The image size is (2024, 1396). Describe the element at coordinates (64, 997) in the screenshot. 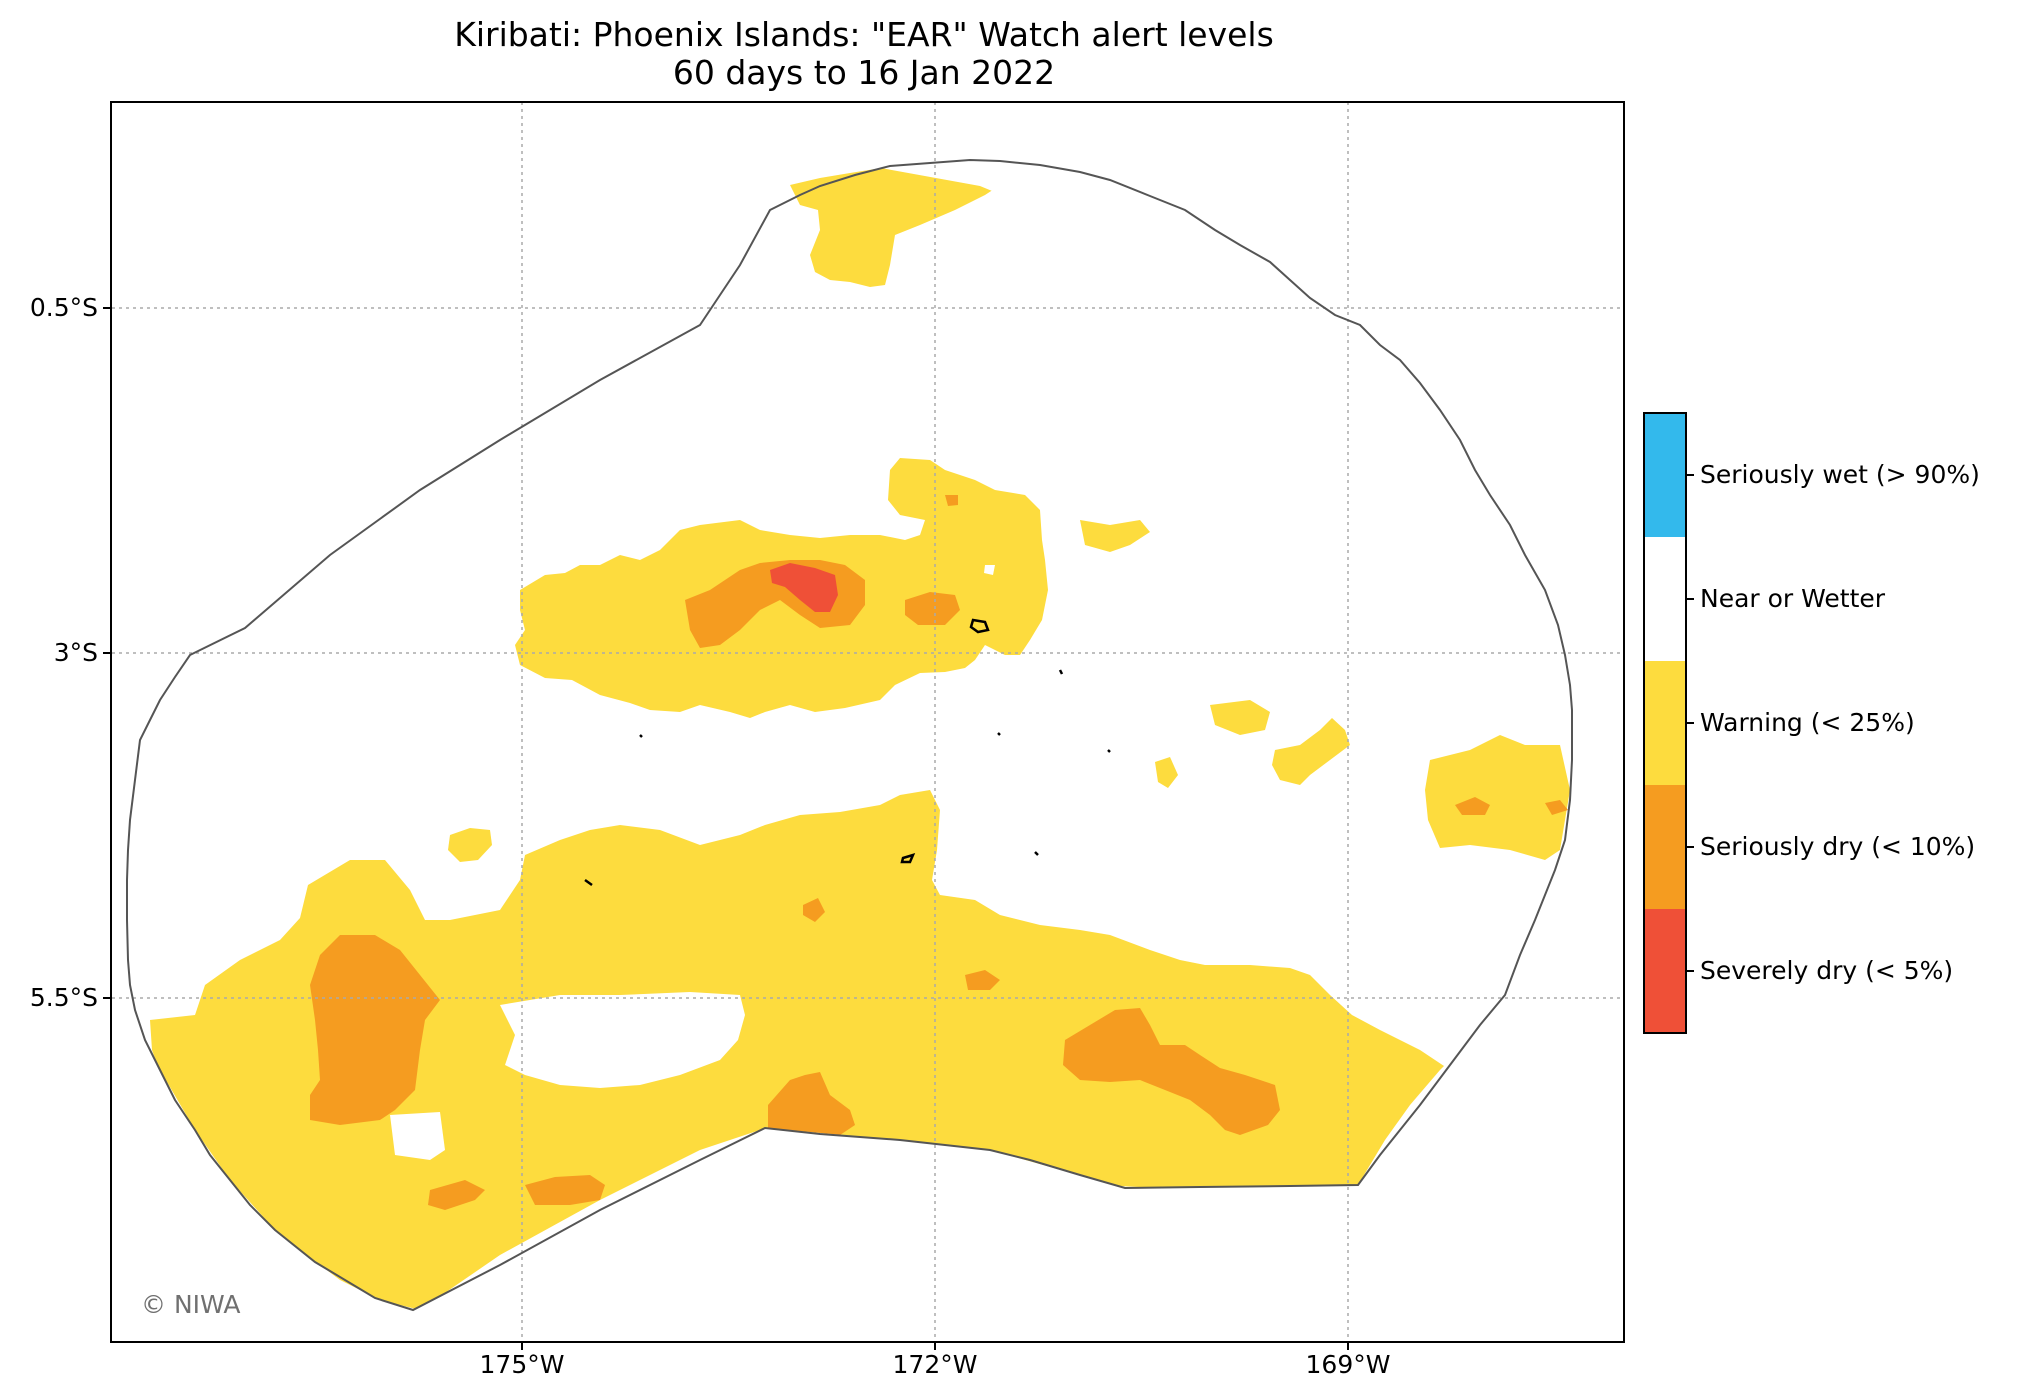

I see `y-tick-label: 5.5°S` at that location.